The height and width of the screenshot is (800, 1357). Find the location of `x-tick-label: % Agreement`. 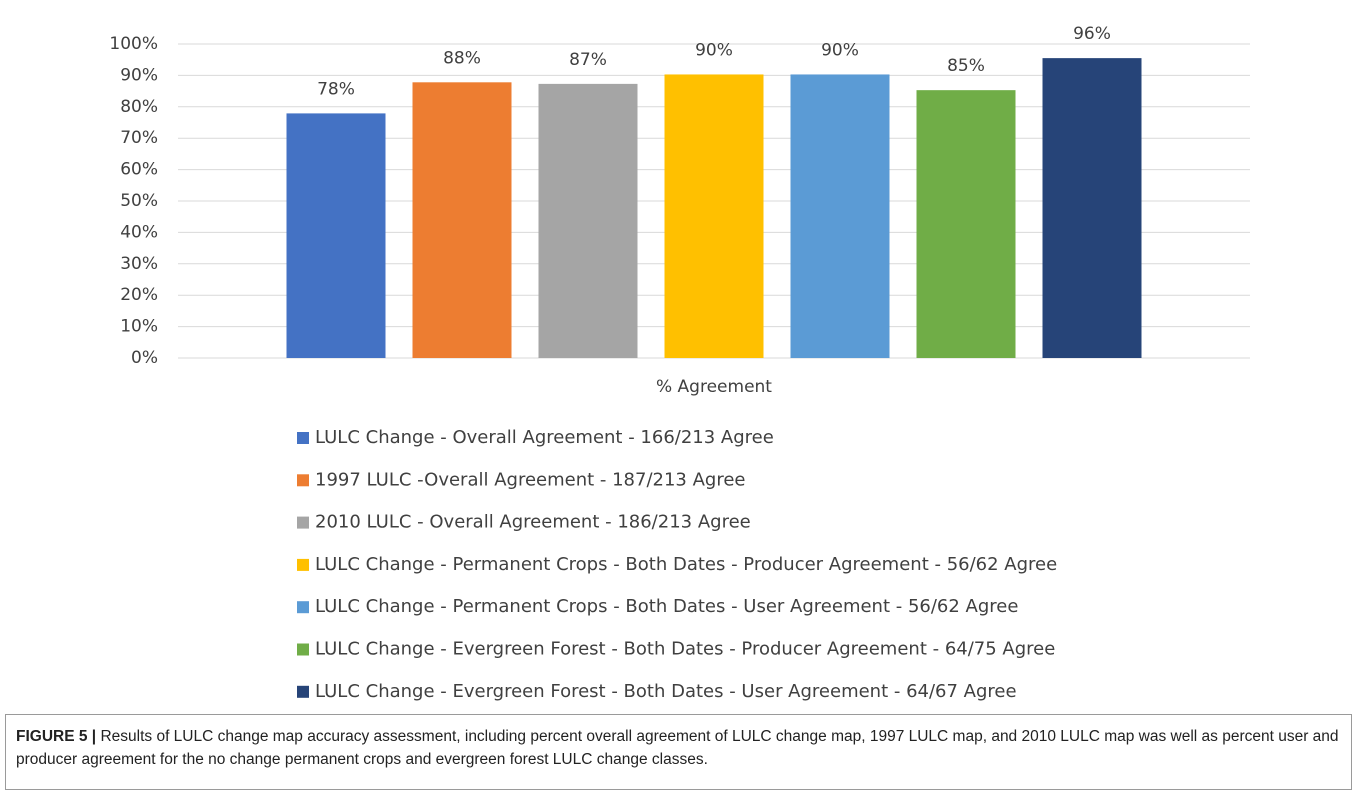

x-tick-label: % Agreement is located at coordinates (714, 387).